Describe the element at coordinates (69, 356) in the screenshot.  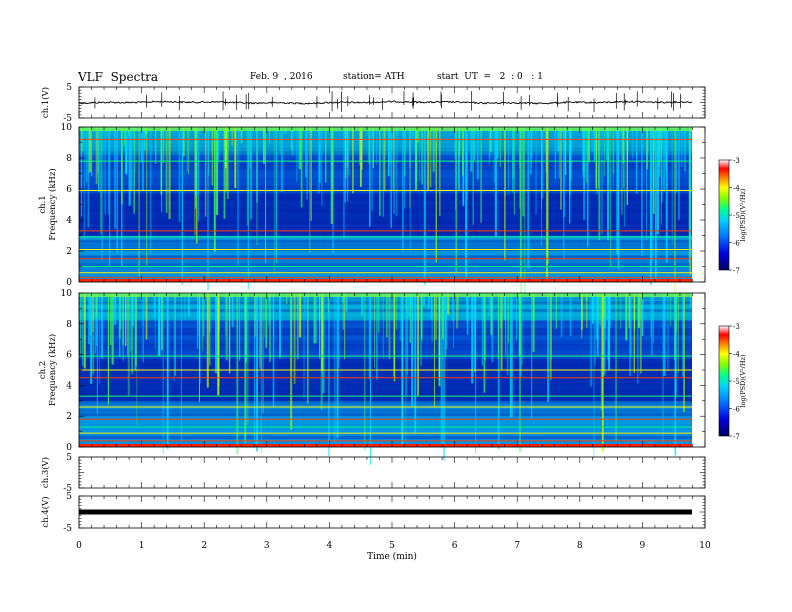
I see `y-tick-label: 6` at that location.